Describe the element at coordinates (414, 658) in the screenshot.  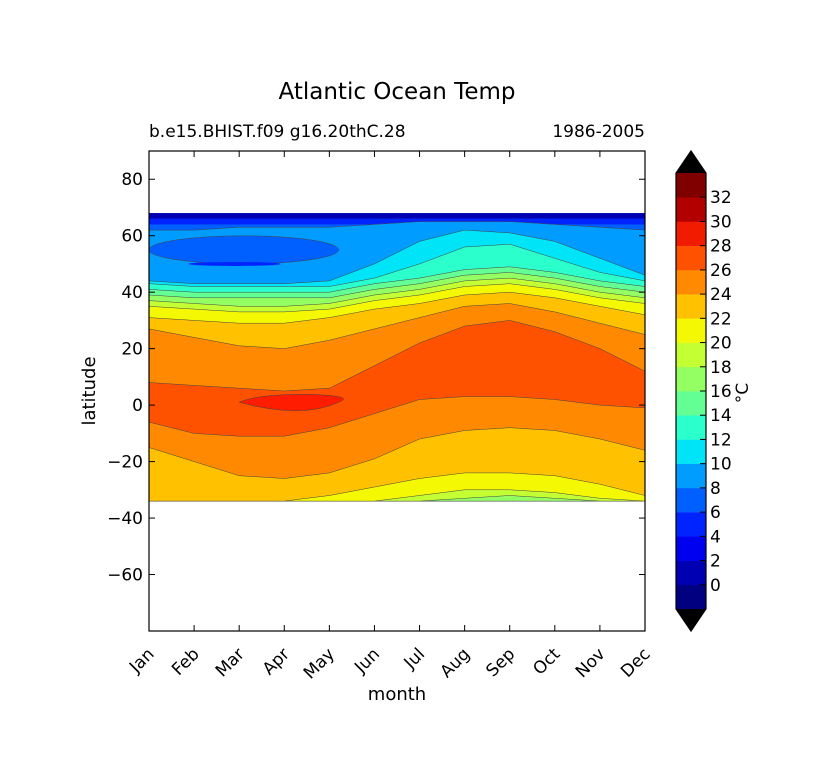
I see `x-tick-label: Jul` at that location.